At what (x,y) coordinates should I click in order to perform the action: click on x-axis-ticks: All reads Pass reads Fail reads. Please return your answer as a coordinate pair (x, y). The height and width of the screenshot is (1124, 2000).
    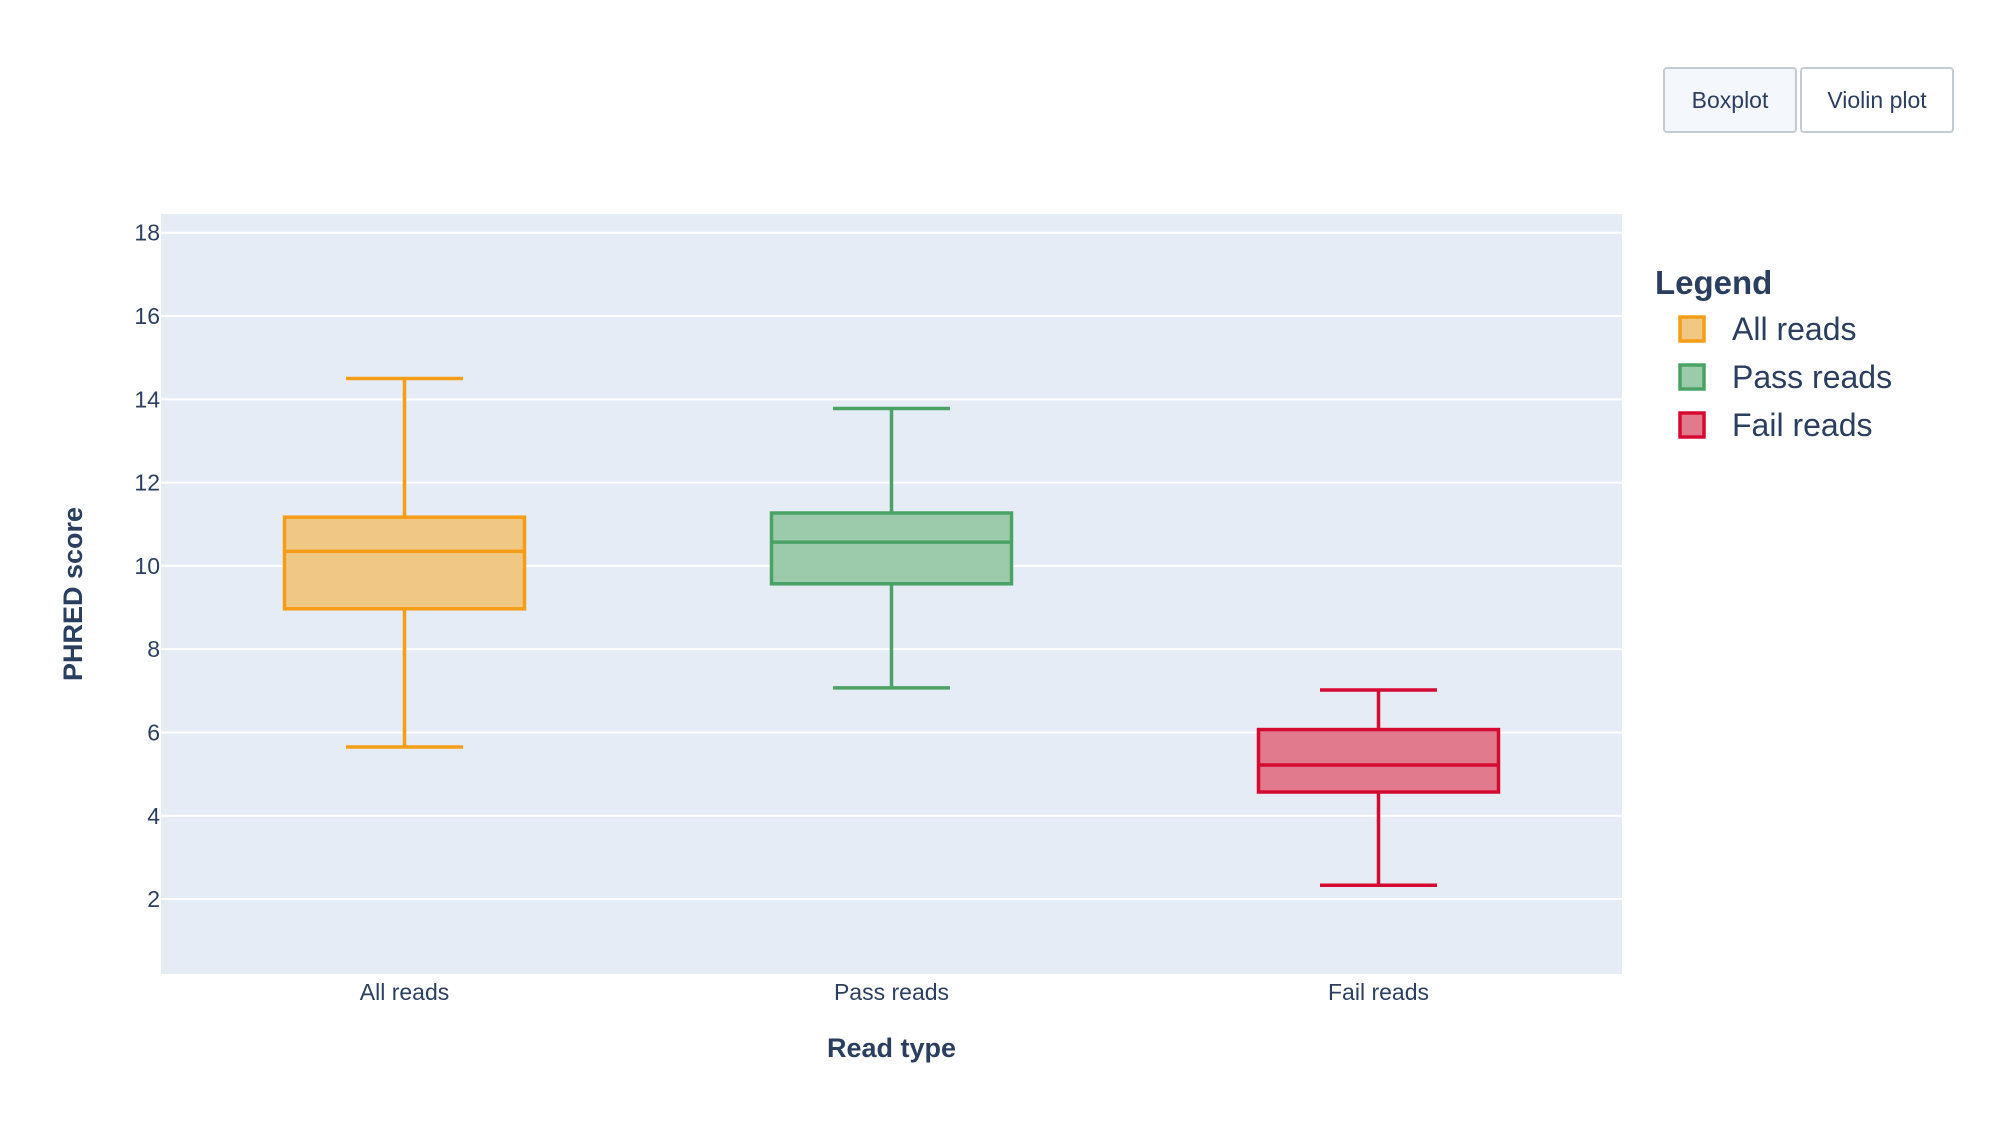
    Looking at the image, I should click on (894, 992).